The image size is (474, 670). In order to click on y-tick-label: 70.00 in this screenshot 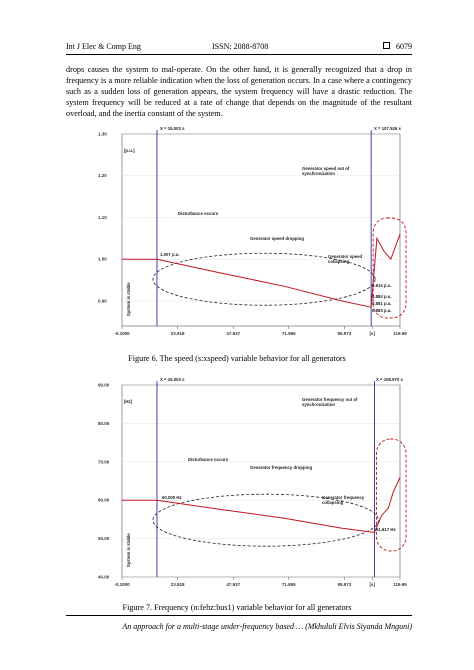, I will do `click(104, 461)`.